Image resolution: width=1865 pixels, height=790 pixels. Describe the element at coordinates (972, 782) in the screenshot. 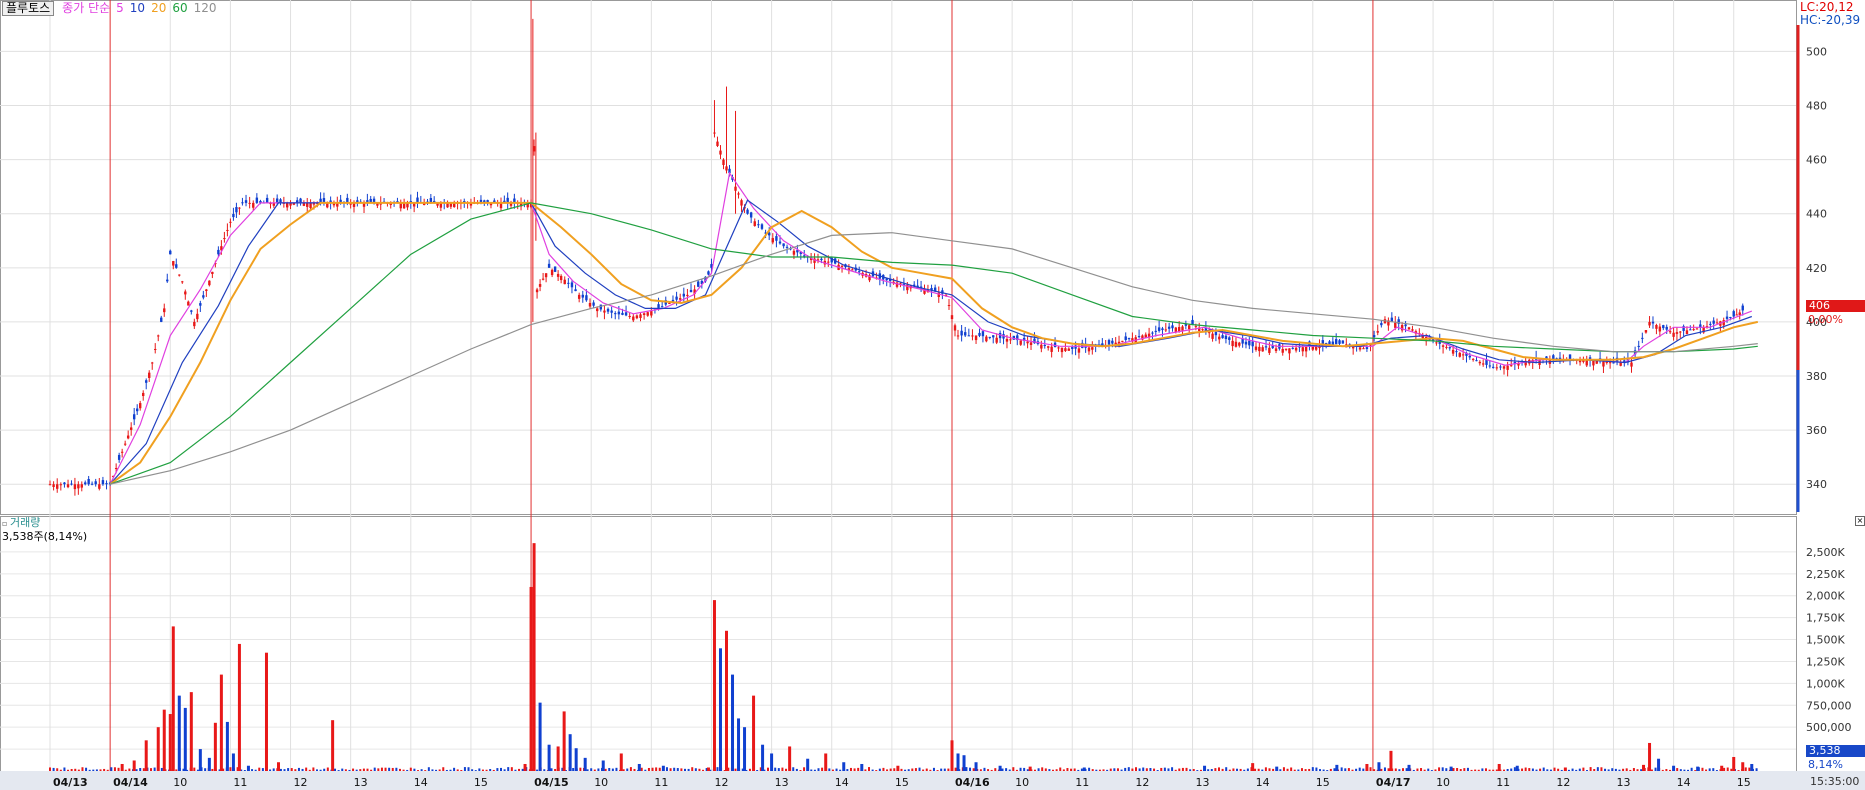

I see `time-tick-label: 04/16` at that location.